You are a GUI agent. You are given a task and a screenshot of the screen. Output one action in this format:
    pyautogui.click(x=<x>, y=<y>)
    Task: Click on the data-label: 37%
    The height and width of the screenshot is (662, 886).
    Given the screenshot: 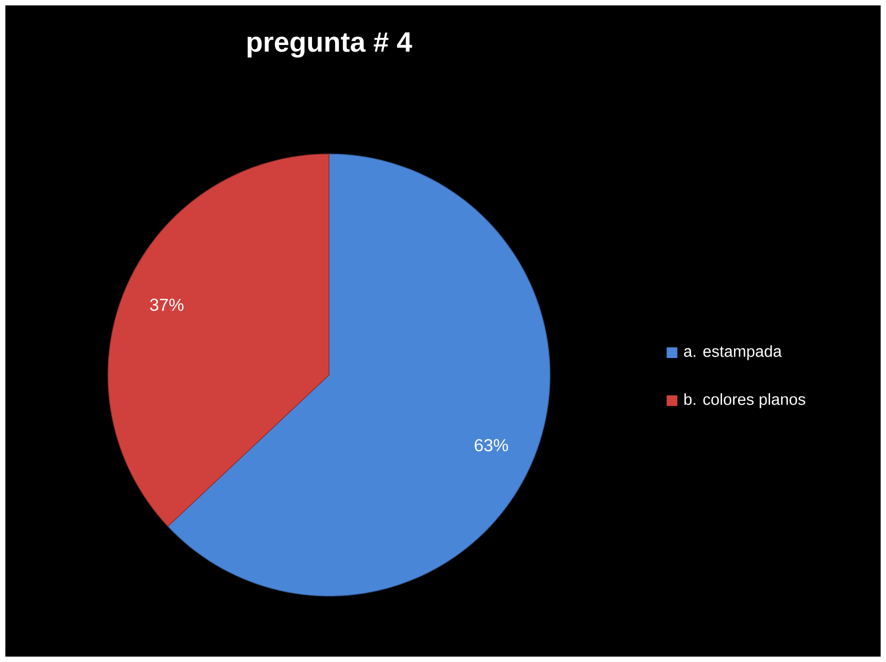 What is the action you would take?
    pyautogui.click(x=167, y=304)
    